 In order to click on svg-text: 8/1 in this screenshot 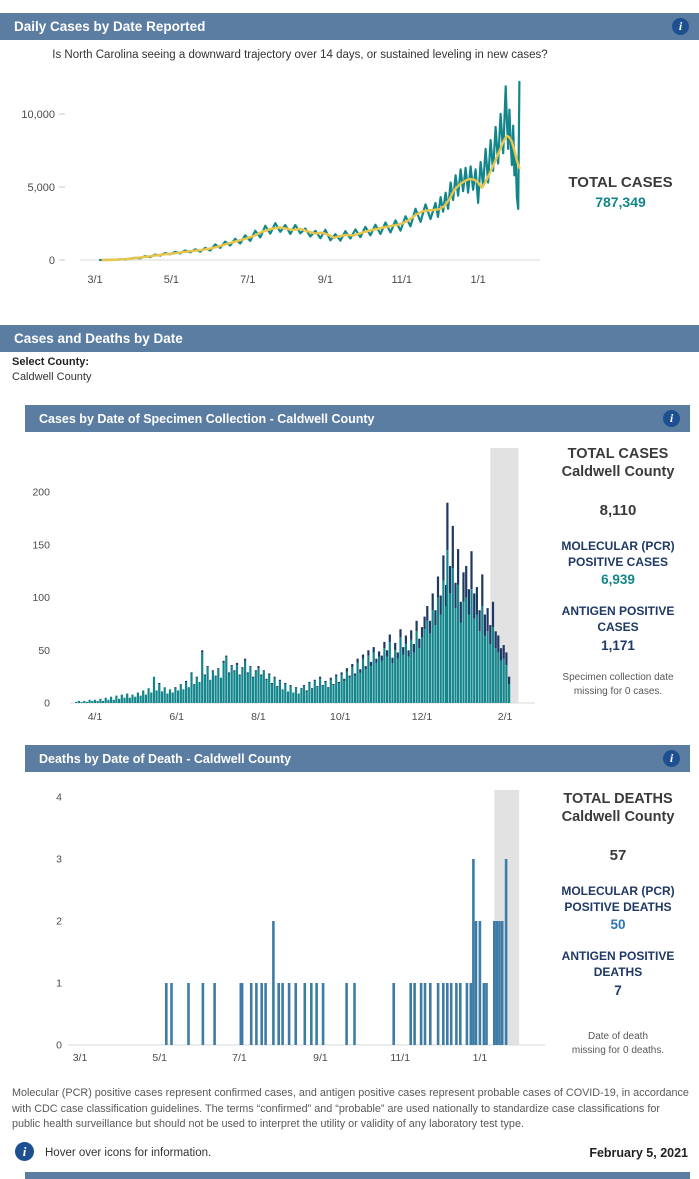, I will do `click(258, 717)`.